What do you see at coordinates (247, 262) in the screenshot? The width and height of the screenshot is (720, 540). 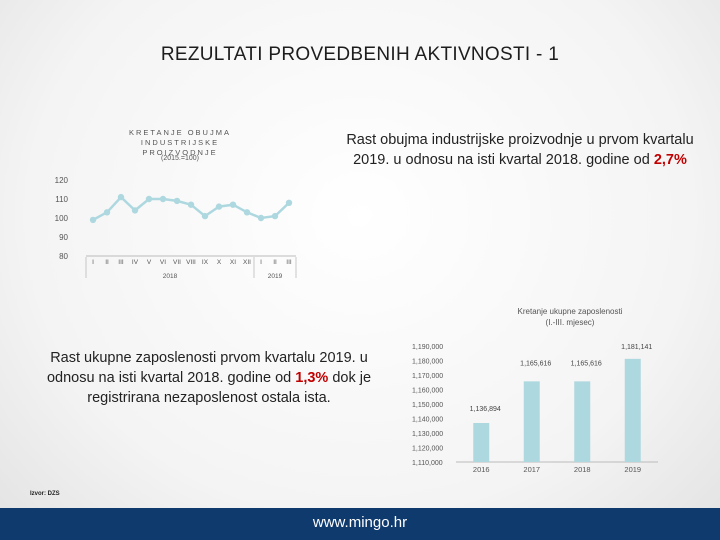 I see `x-tick-label: XII` at bounding box center [247, 262].